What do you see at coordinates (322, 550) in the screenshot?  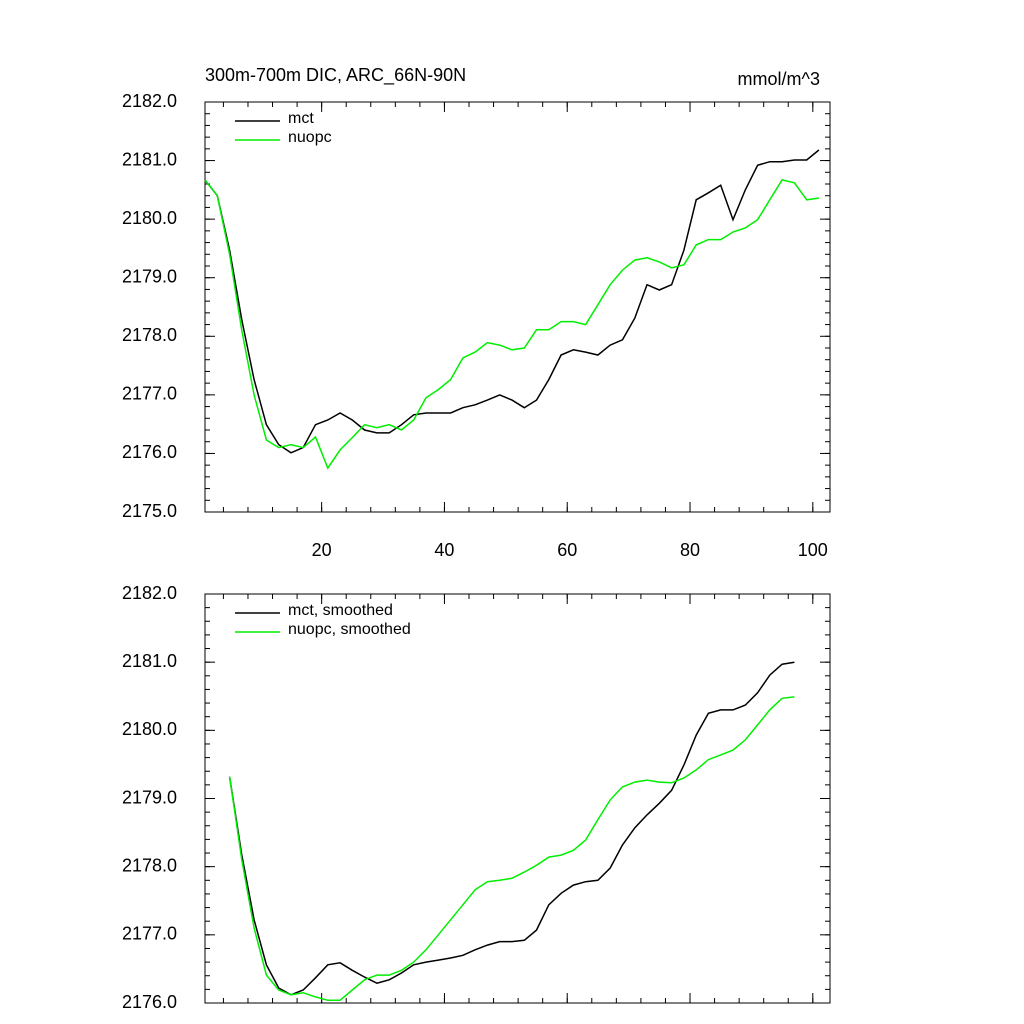 I see `x-tick-label: 20` at bounding box center [322, 550].